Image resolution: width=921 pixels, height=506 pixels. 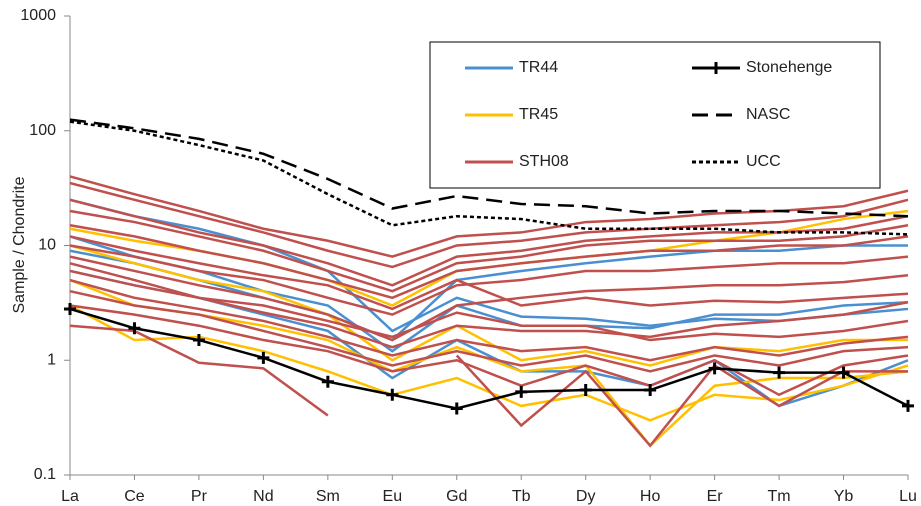 I want to click on y-tick-label: 0.1, so click(x=45, y=474).